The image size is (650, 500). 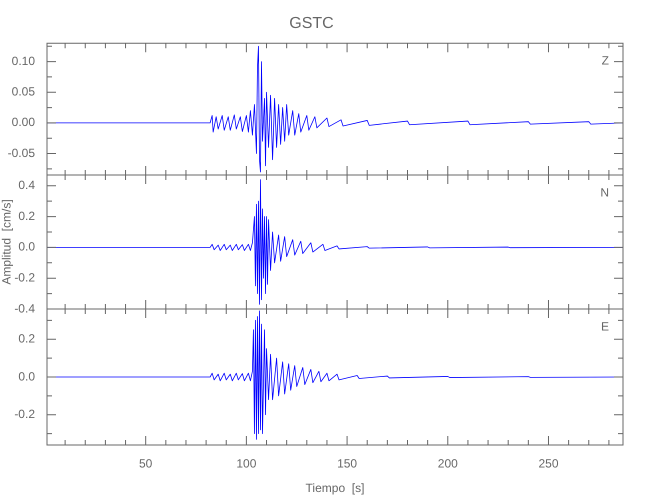 I want to click on y-tick-label: 0.00, so click(x=24, y=122).